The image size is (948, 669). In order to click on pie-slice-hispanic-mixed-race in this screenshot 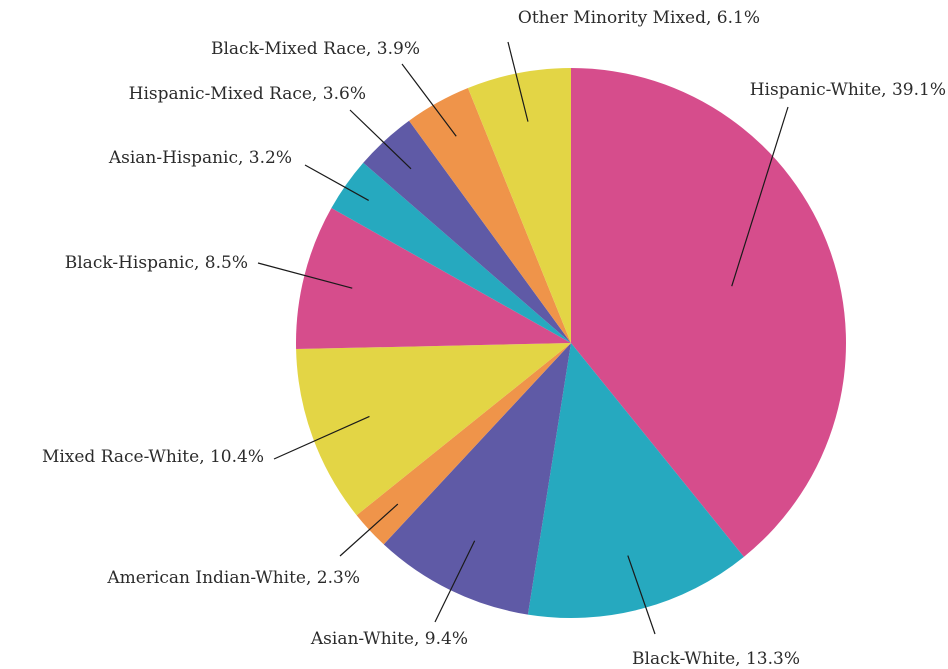, I will do `click(467, 231)`.